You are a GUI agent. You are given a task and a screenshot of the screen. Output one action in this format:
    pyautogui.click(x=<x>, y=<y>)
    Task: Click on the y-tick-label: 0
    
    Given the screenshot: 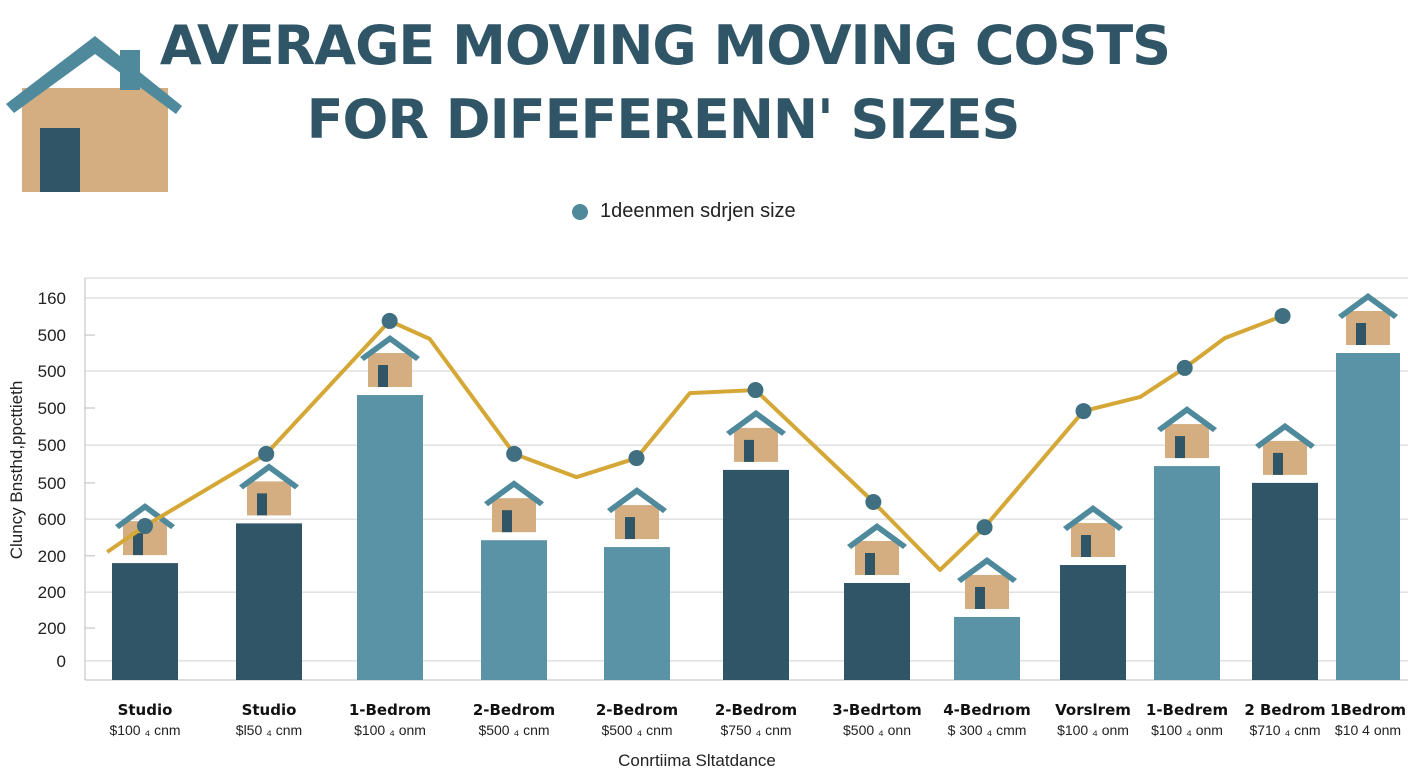 What is the action you would take?
    pyautogui.click(x=61, y=661)
    